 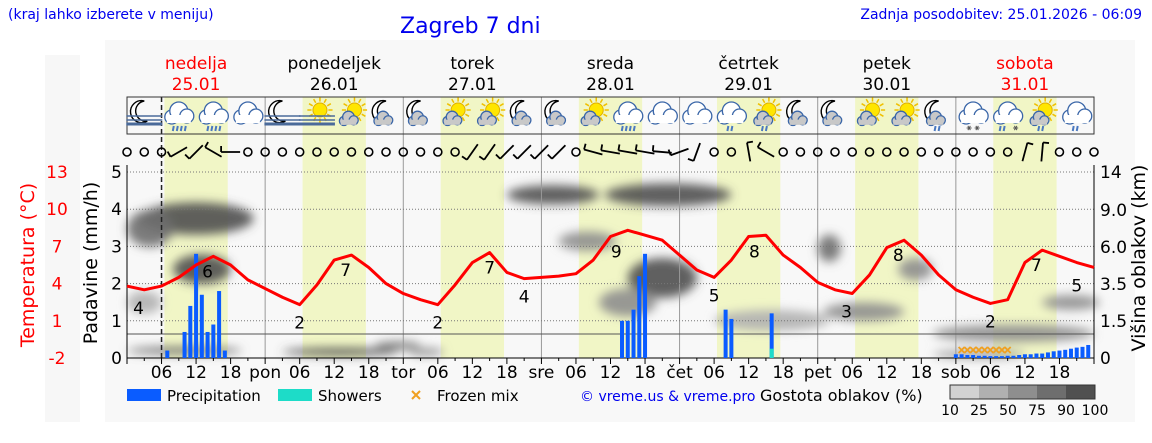 What do you see at coordinates (841, 395) in the screenshot?
I see `legend-density-title: Gostota oblakov (%)` at bounding box center [841, 395].